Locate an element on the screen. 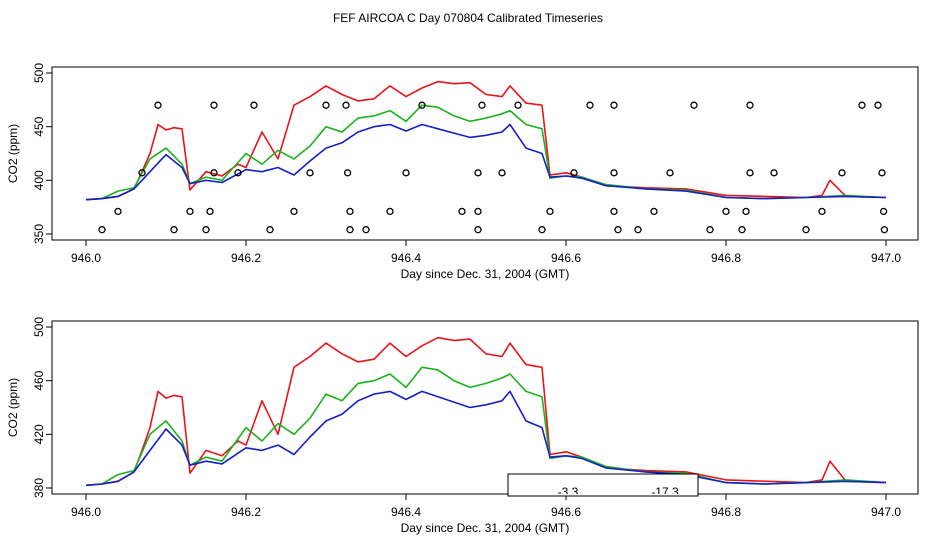 The image size is (936, 540). series-line-blue is located at coordinates (486, 162).